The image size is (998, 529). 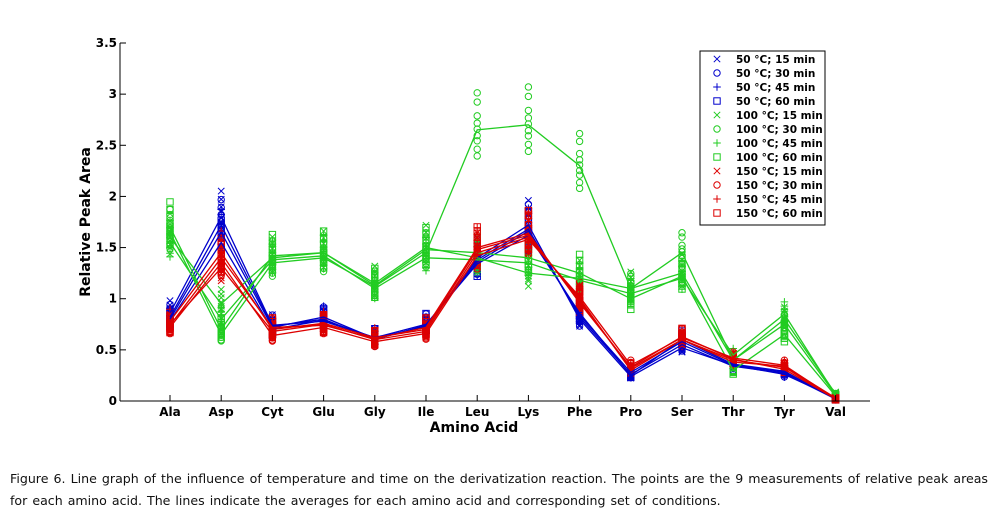 What do you see at coordinates (106, 350) in the screenshot?
I see `y-tick-label: 0.5` at bounding box center [106, 350].